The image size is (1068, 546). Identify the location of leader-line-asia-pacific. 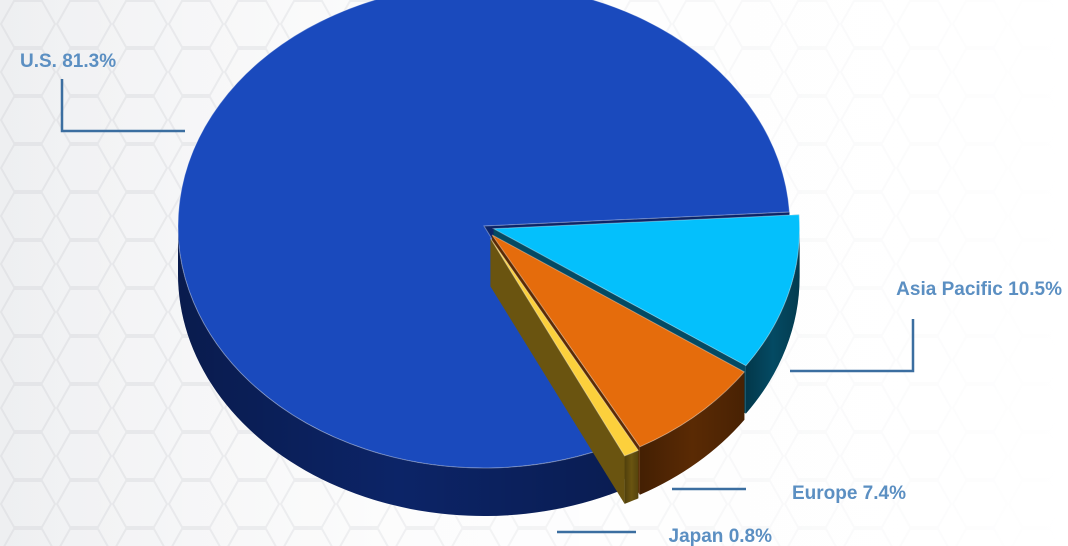
(852, 346).